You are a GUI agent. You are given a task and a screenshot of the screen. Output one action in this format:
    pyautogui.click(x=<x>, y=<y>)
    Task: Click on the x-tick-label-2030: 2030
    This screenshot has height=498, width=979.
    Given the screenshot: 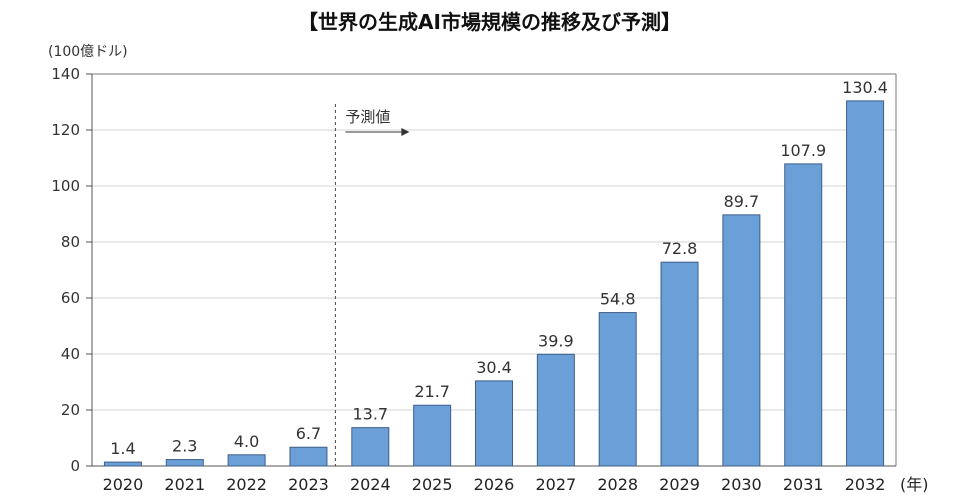 What is the action you would take?
    pyautogui.click(x=741, y=484)
    